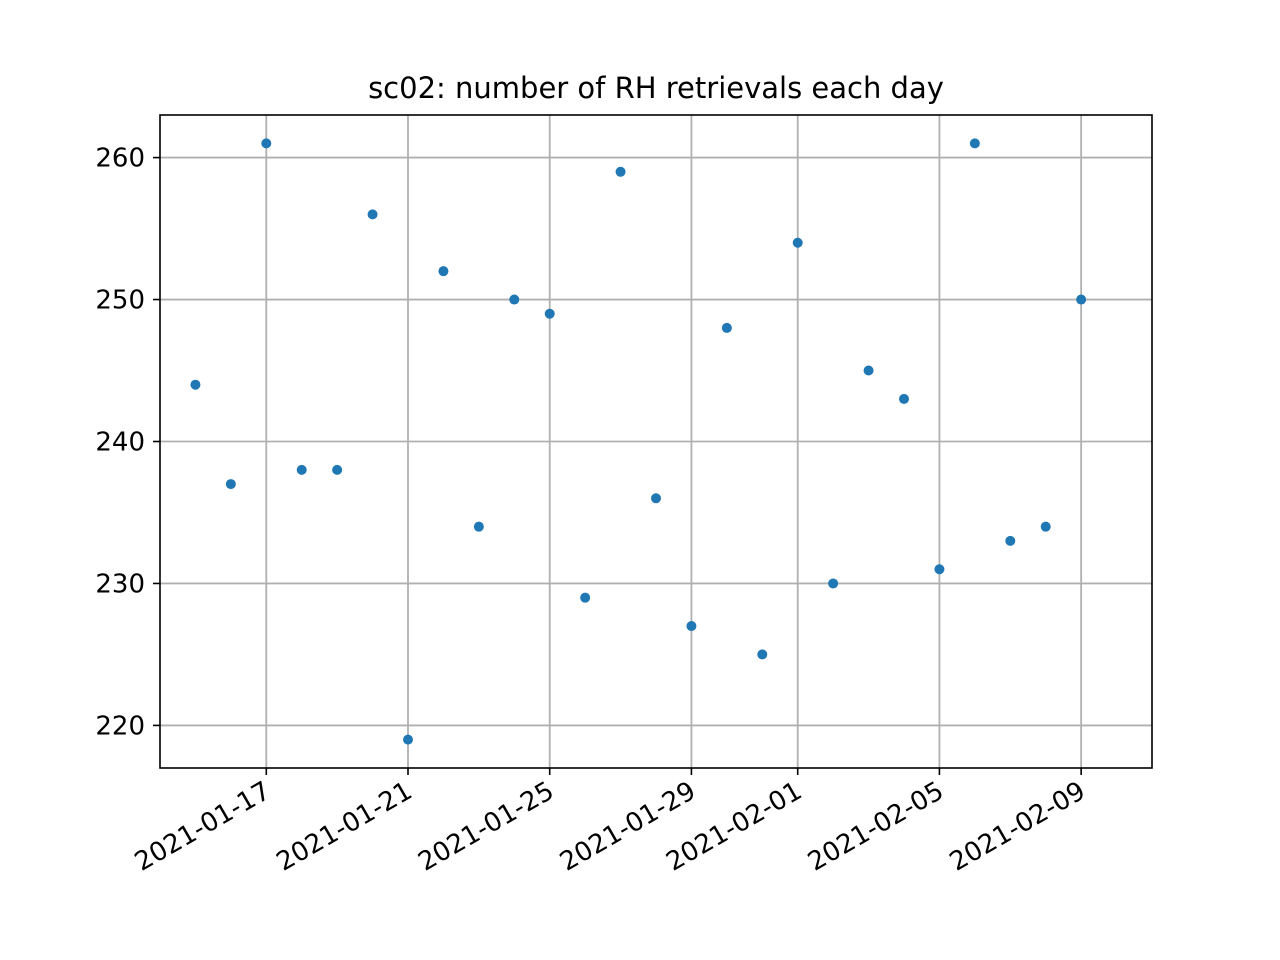 The image size is (1280, 960). Describe the element at coordinates (876, 827) in the screenshot. I see `x-tick-label: 2021-02-05` at that location.